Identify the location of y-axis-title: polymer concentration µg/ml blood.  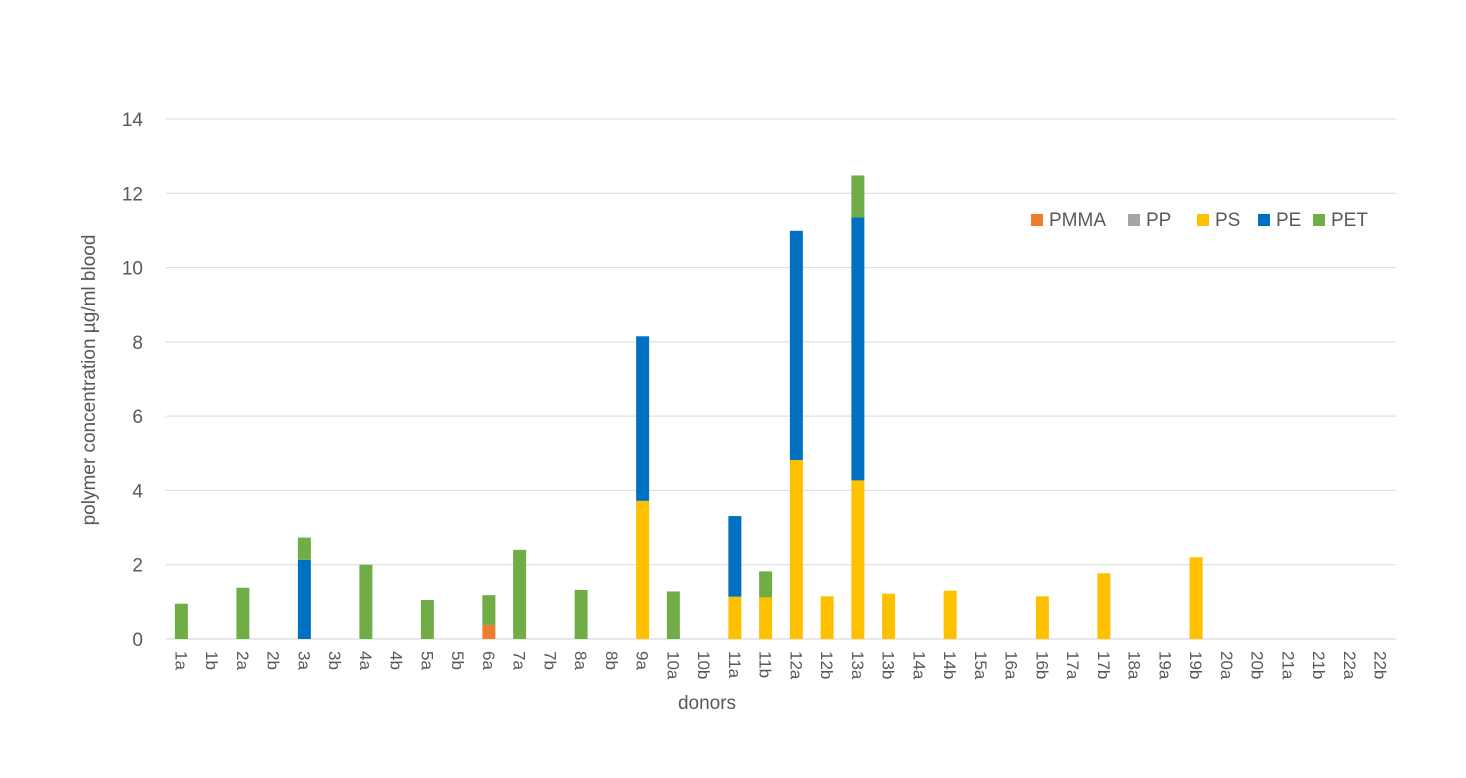
(89, 380).